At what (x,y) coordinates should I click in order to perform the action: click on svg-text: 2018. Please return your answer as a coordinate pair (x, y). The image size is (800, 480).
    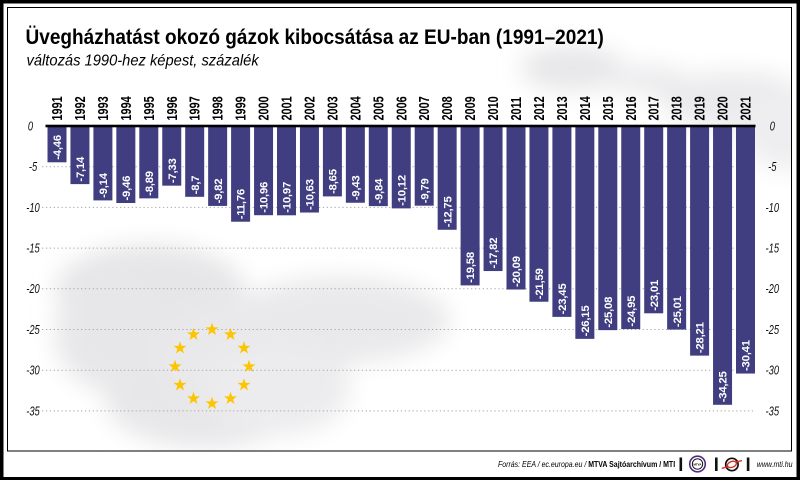
    Looking at the image, I should click on (676, 108).